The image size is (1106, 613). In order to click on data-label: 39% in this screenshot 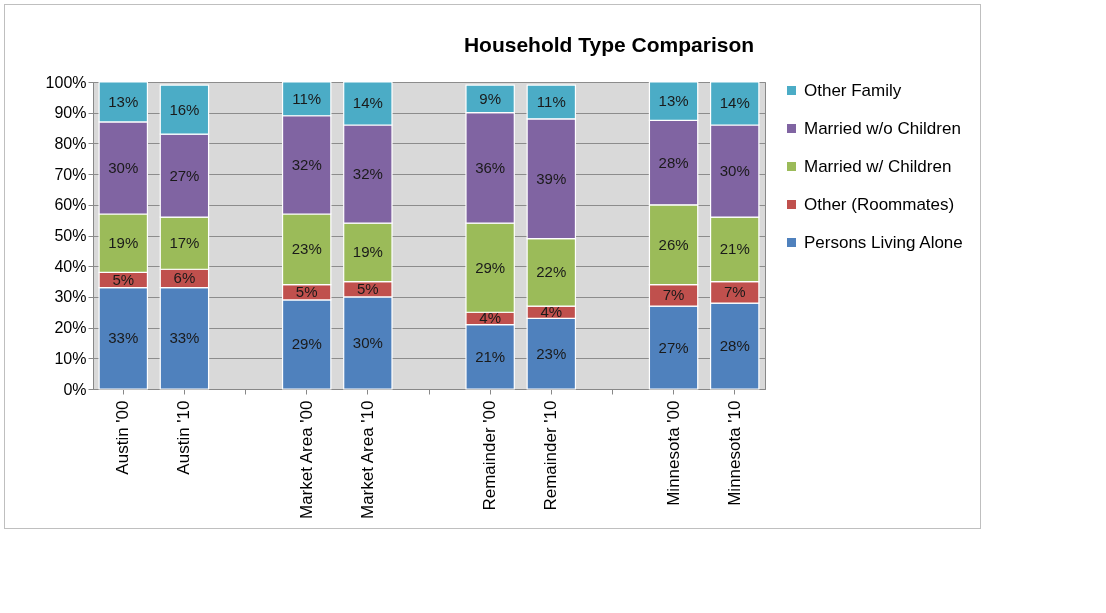, I will do `click(551, 178)`.